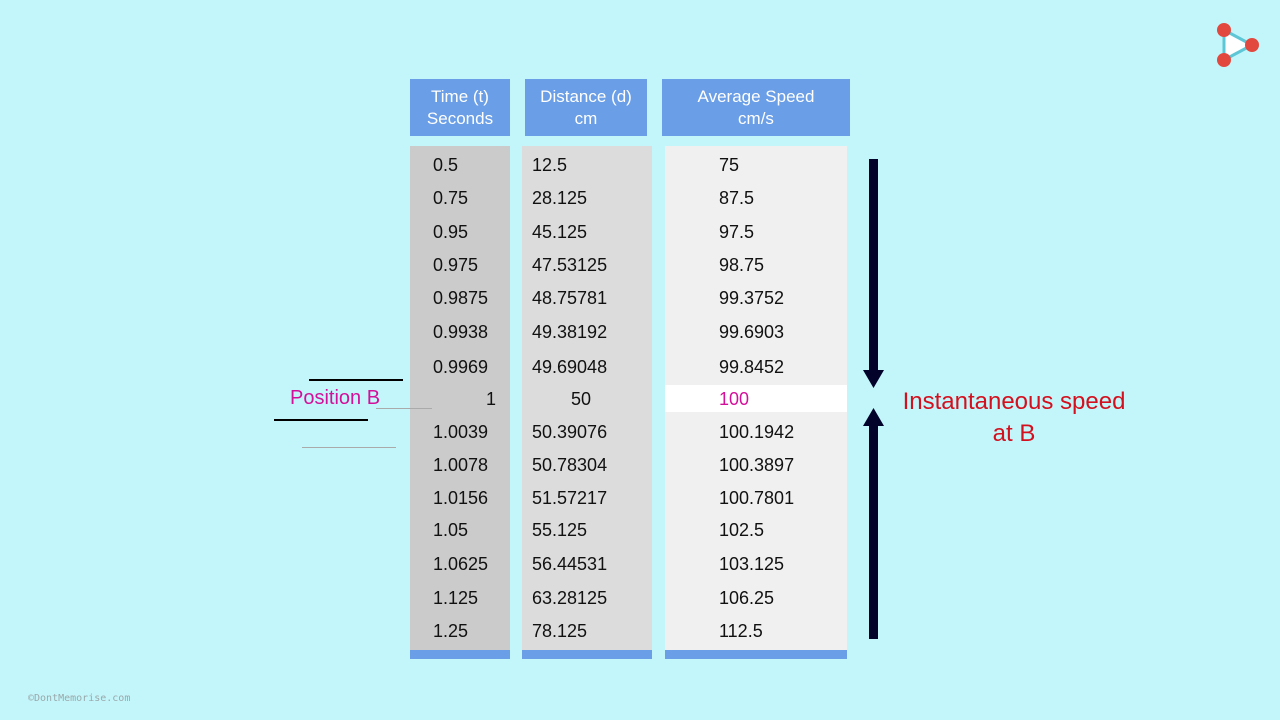  I want to click on distance-cell: 47.53125, so click(570, 265).